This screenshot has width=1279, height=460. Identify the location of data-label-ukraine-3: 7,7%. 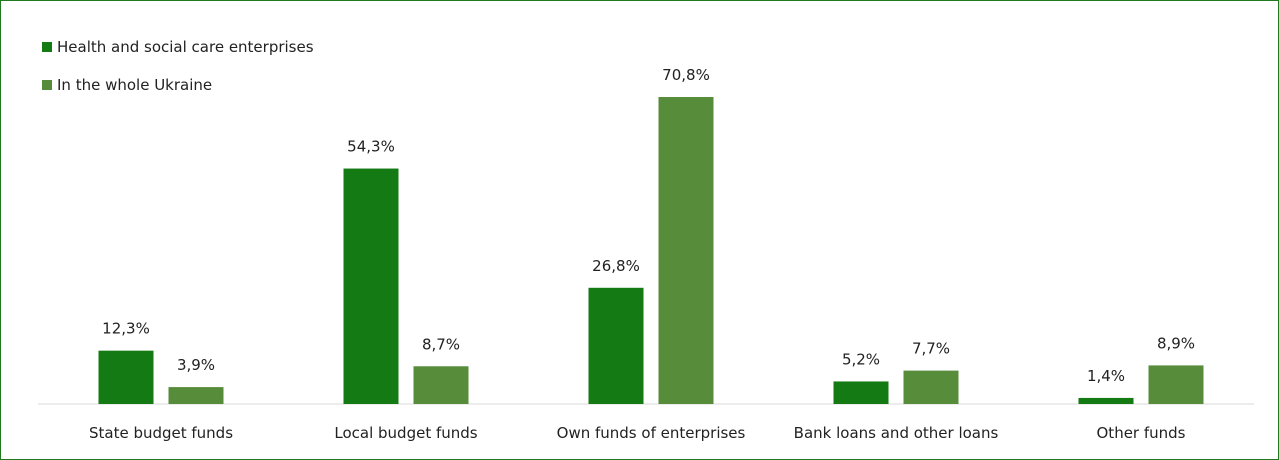
(931, 349).